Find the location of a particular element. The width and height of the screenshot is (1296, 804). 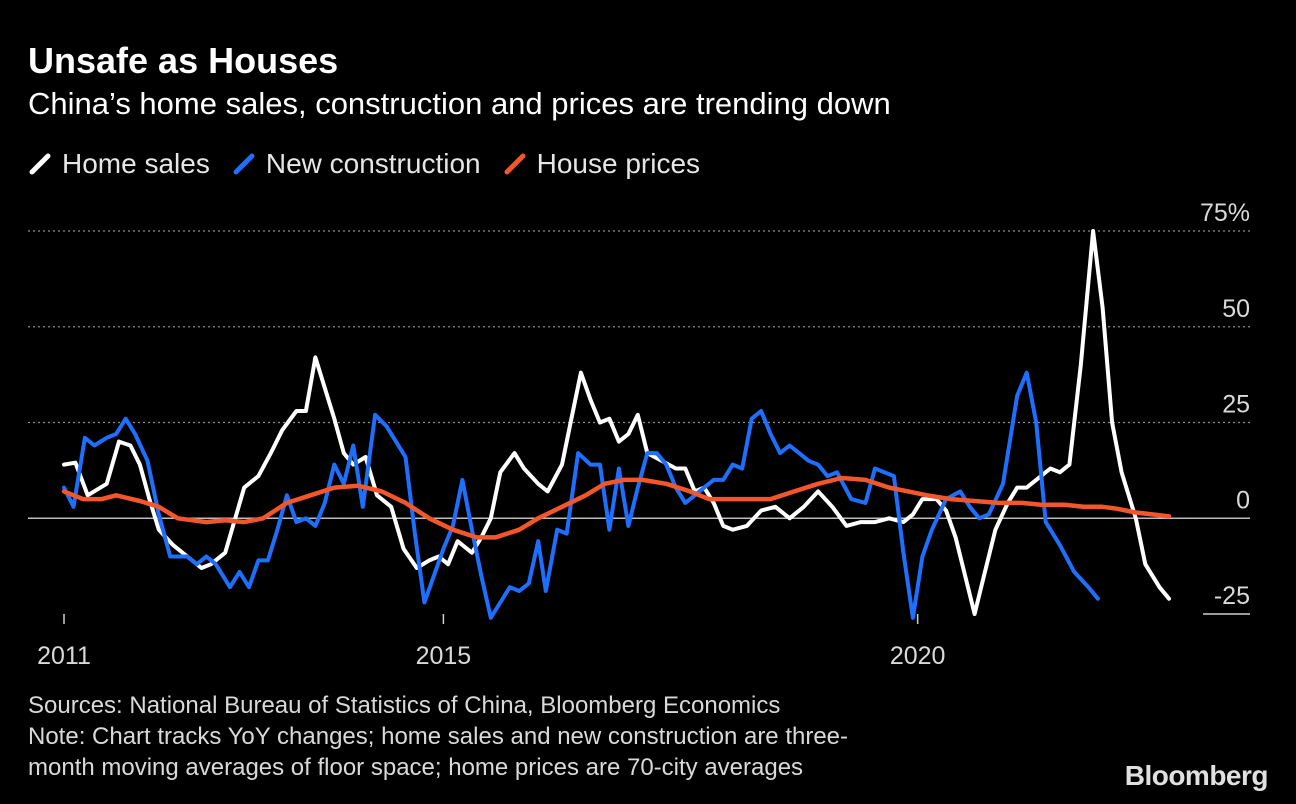

legend-item-house-prices: House prices is located at coordinates (601, 164).